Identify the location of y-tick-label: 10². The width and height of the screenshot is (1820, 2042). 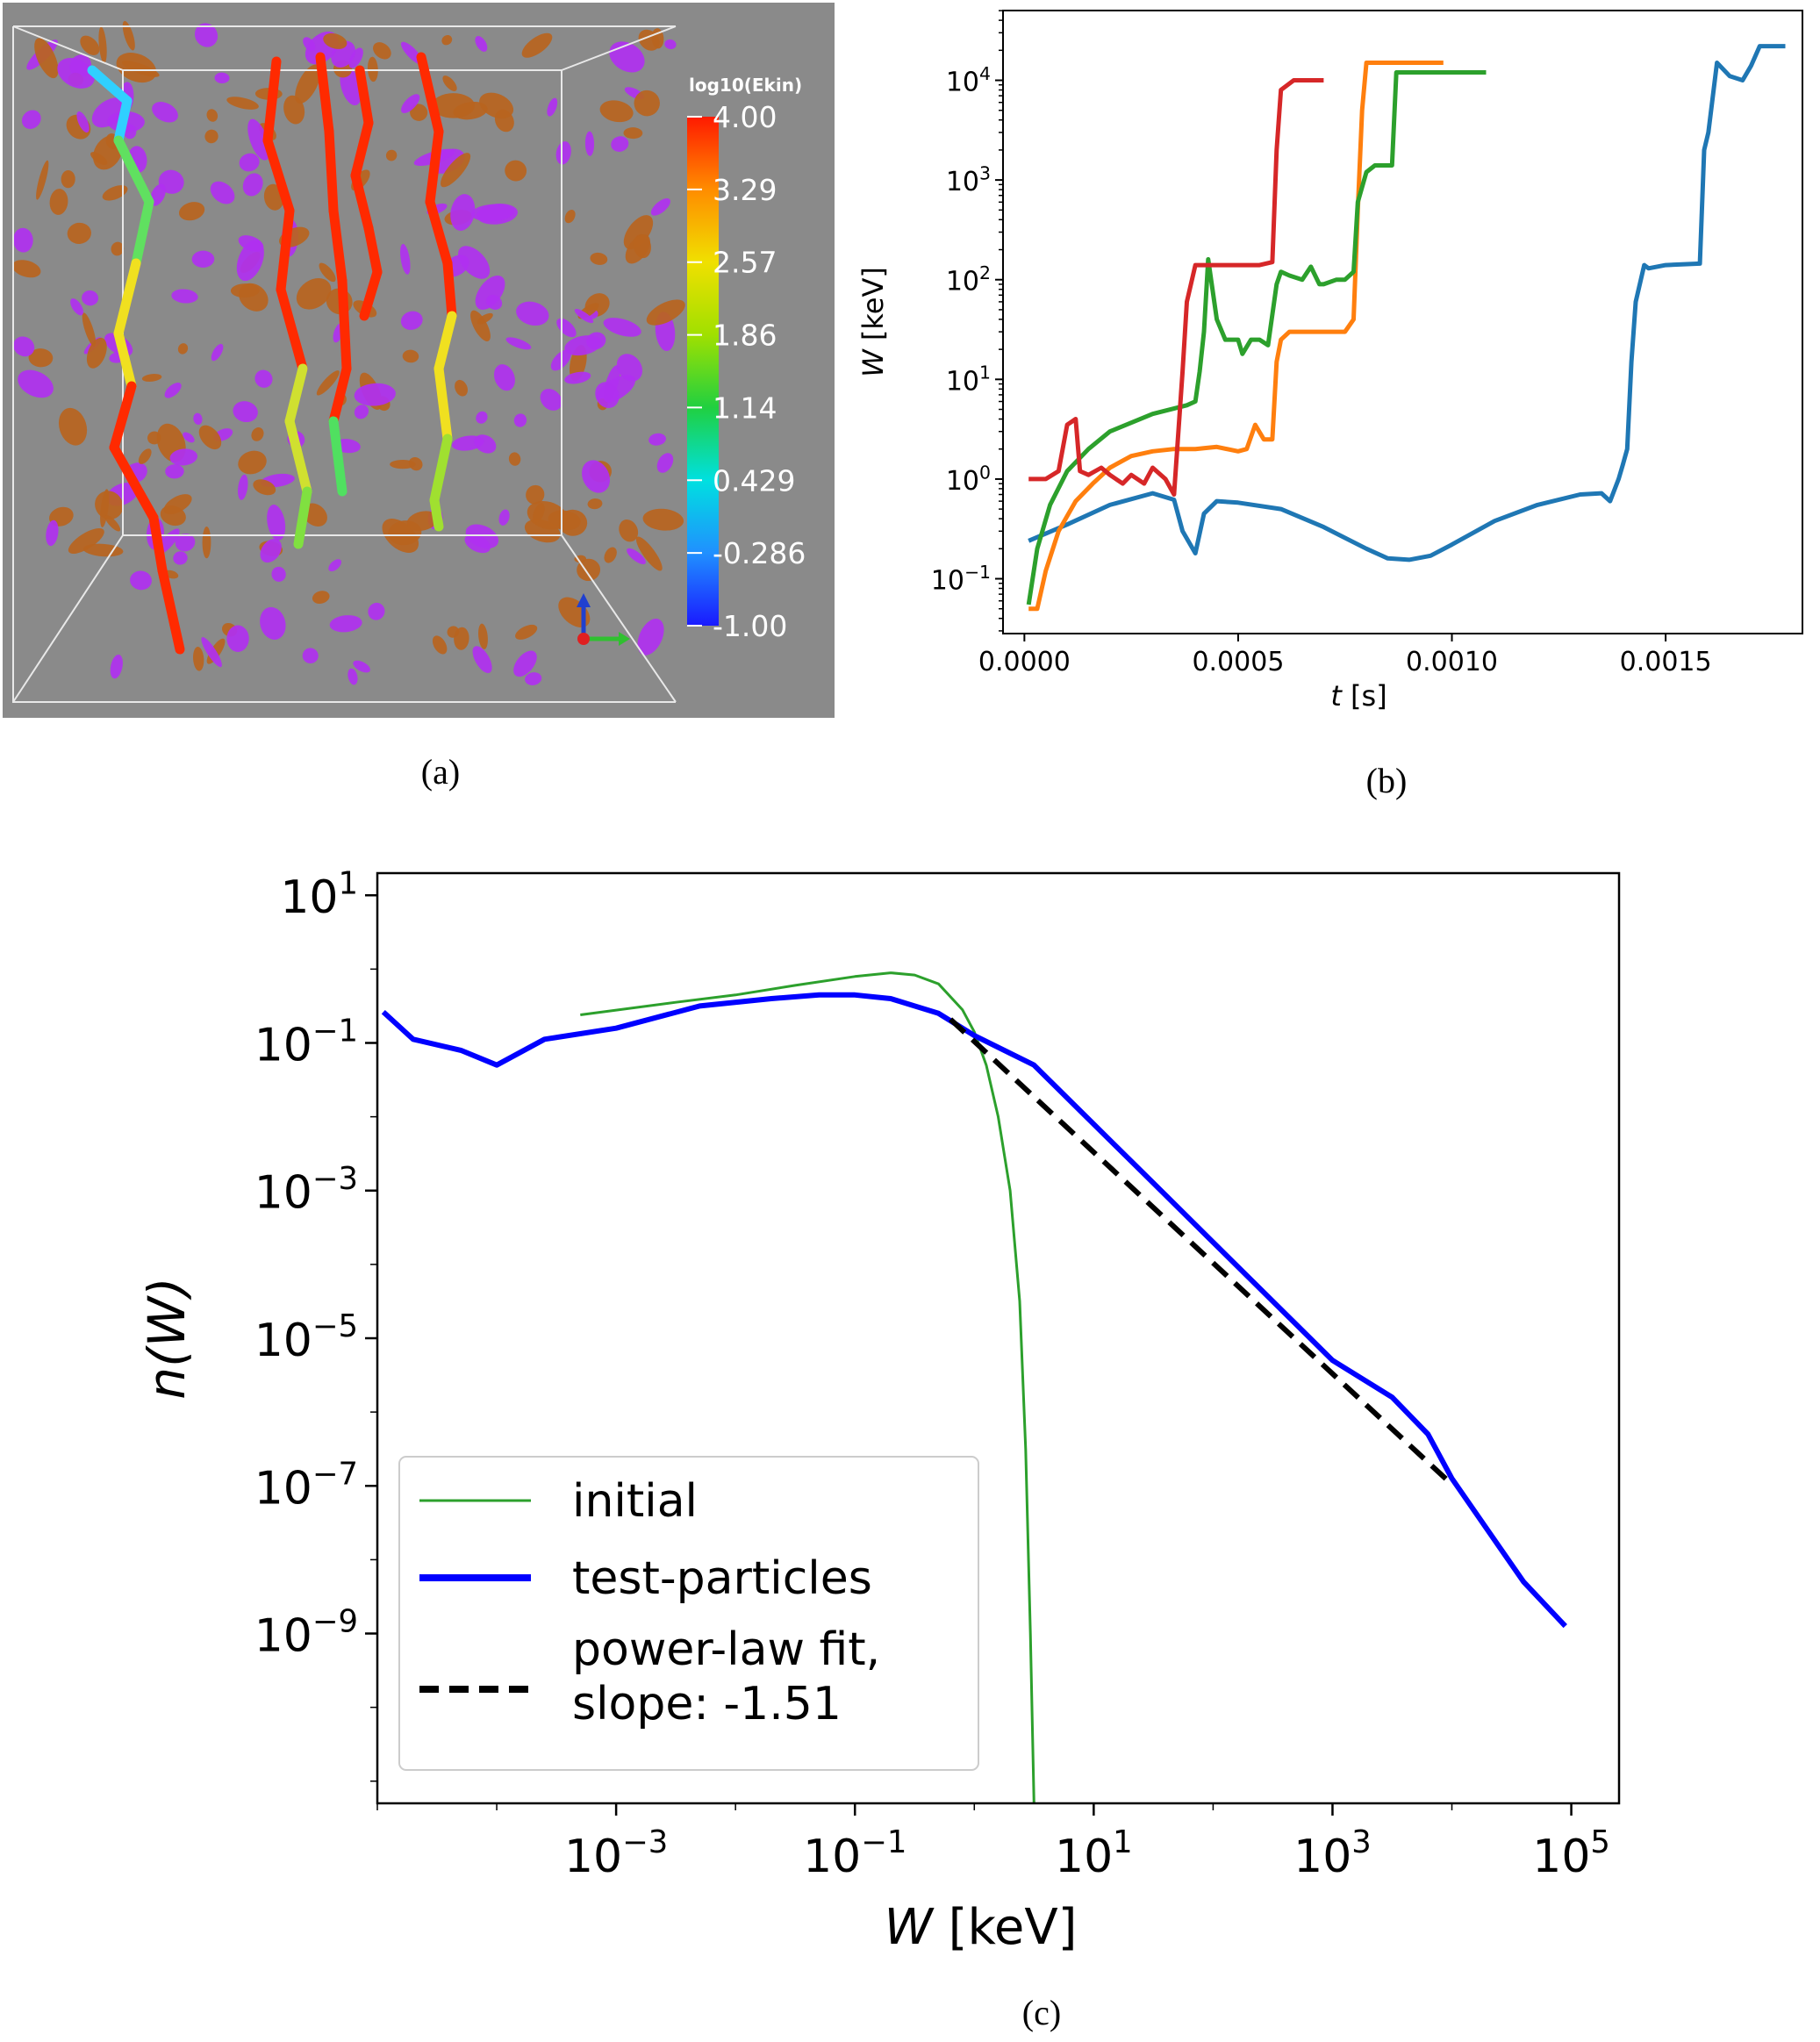
(968, 279).